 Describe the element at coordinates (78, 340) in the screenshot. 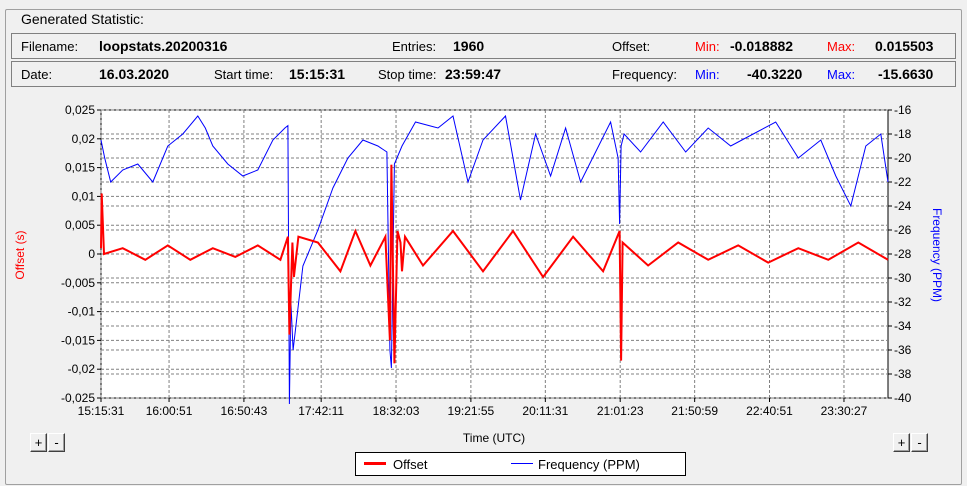

I see `left-tick-label: -0,015` at that location.